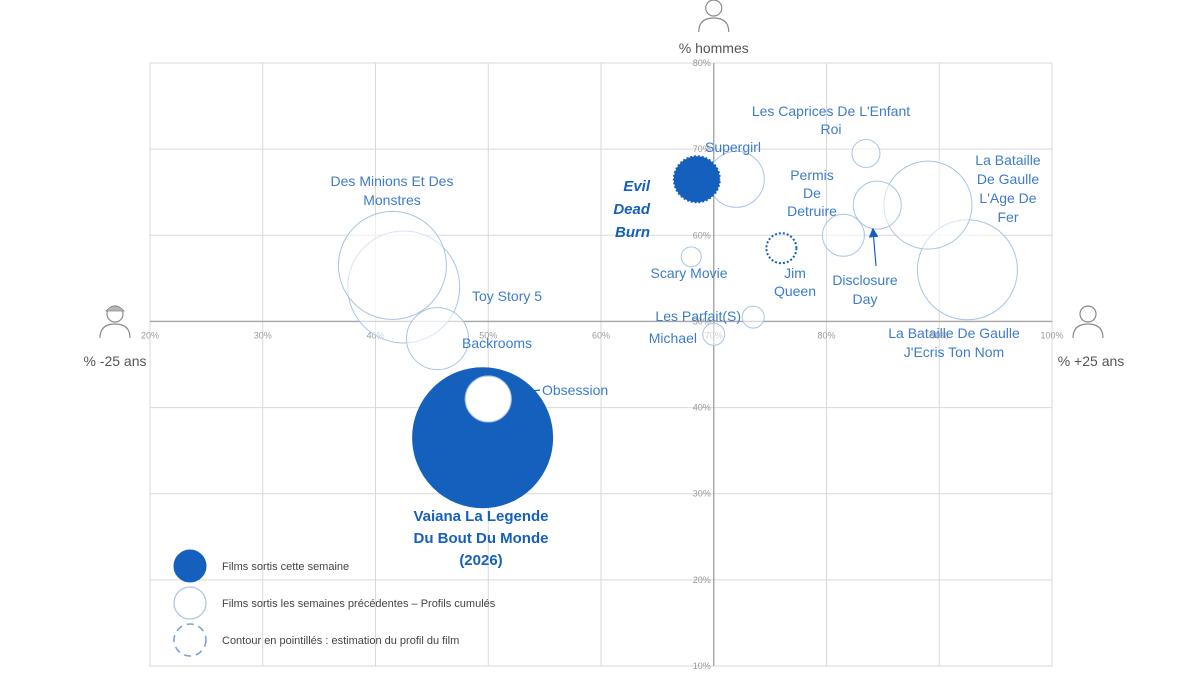 Image resolution: width=1200 pixels, height=675 pixels. I want to click on bubble-label: La Bataille De Gaulle, so click(954, 333).